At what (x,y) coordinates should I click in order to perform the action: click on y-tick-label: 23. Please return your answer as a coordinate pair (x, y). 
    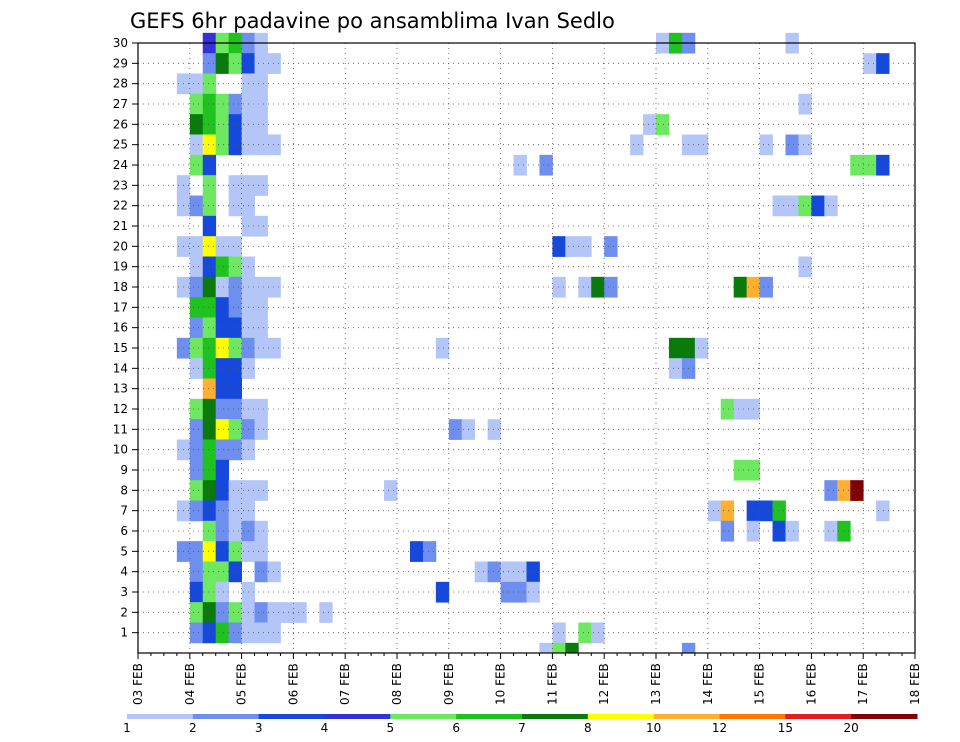
    Looking at the image, I should click on (120, 185).